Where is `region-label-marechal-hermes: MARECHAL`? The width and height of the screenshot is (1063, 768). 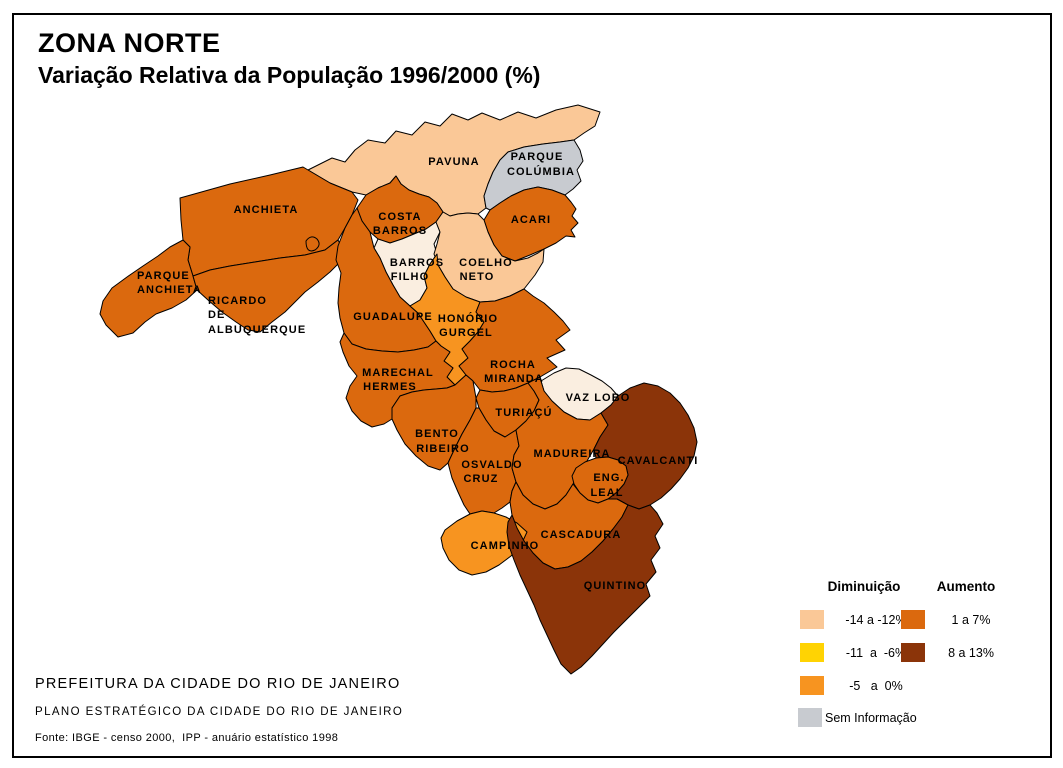
region-label-marechal-hermes: MARECHAL is located at coordinates (398, 373).